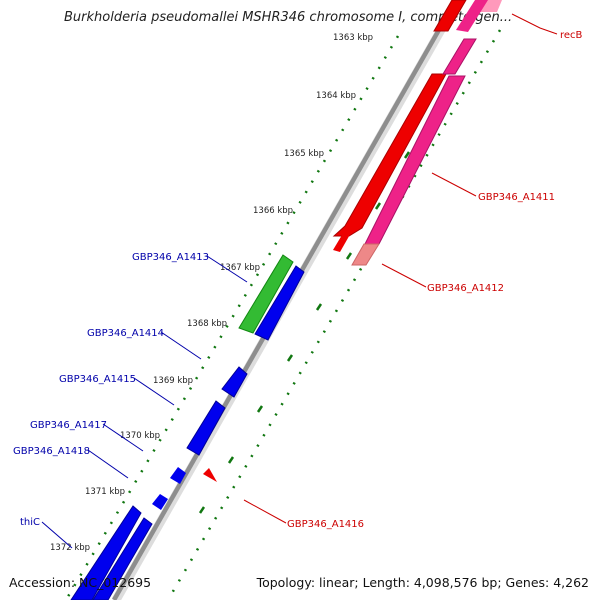  What do you see at coordinates (534, 24) in the screenshot?
I see `leader-recB` at bounding box center [534, 24].